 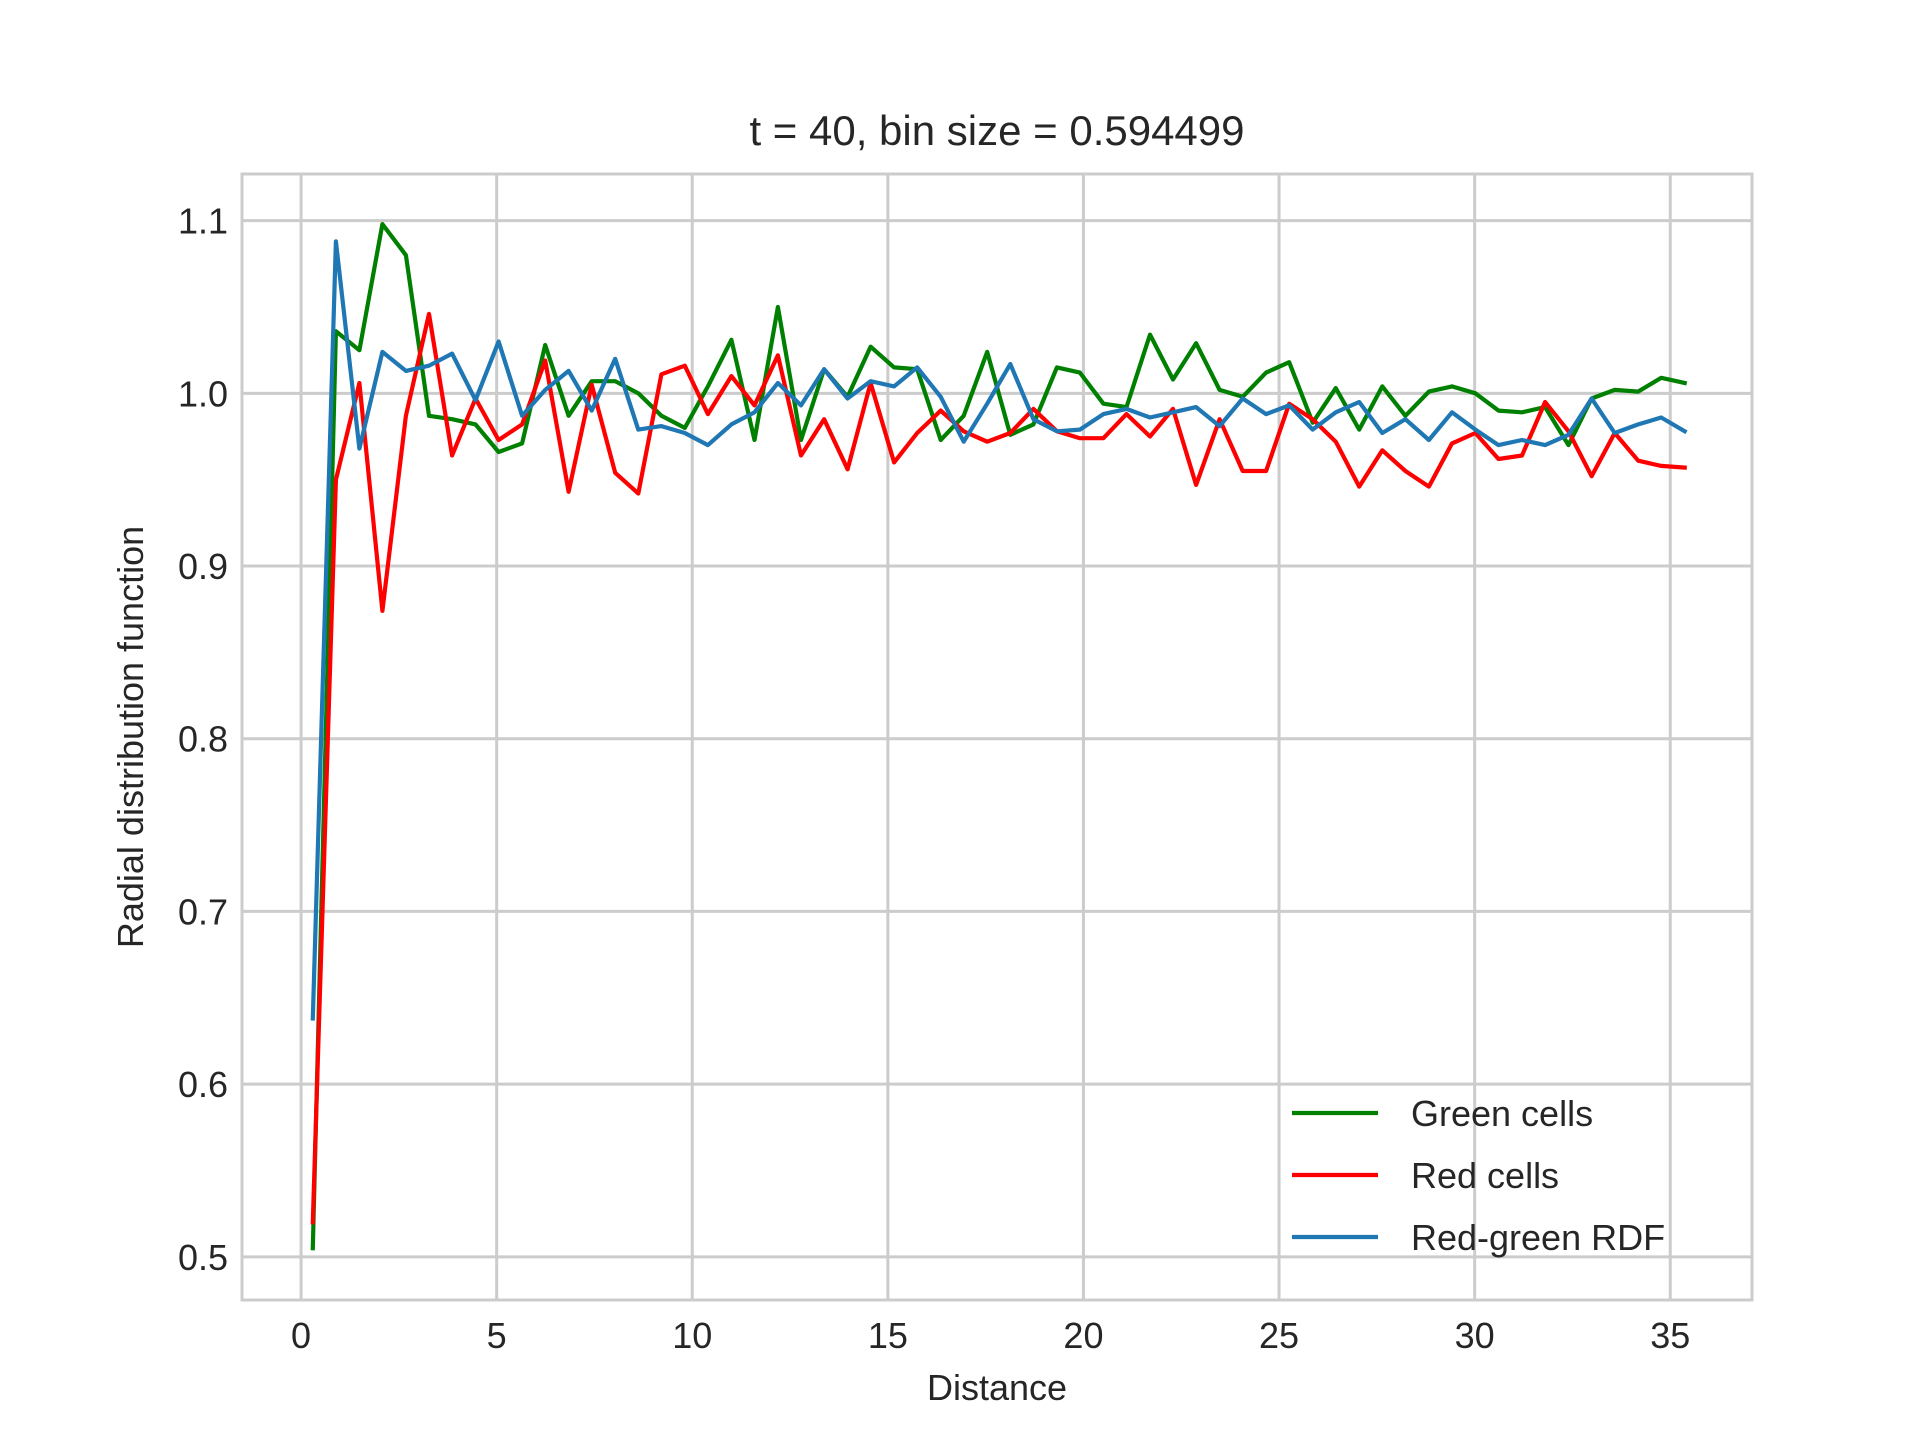 What do you see at coordinates (1279, 1335) in the screenshot?
I see `x-tick-label: 25` at bounding box center [1279, 1335].